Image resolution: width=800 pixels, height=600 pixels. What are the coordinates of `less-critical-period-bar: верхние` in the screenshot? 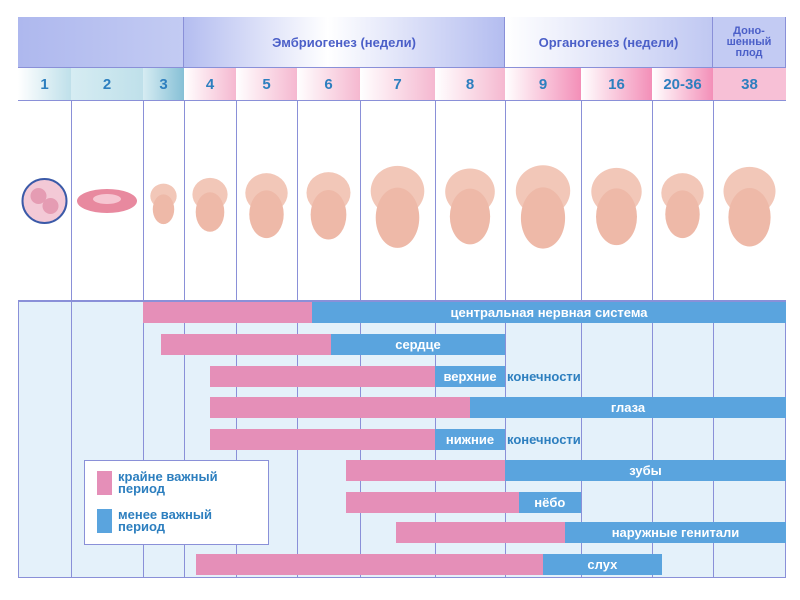 It's located at (470, 376).